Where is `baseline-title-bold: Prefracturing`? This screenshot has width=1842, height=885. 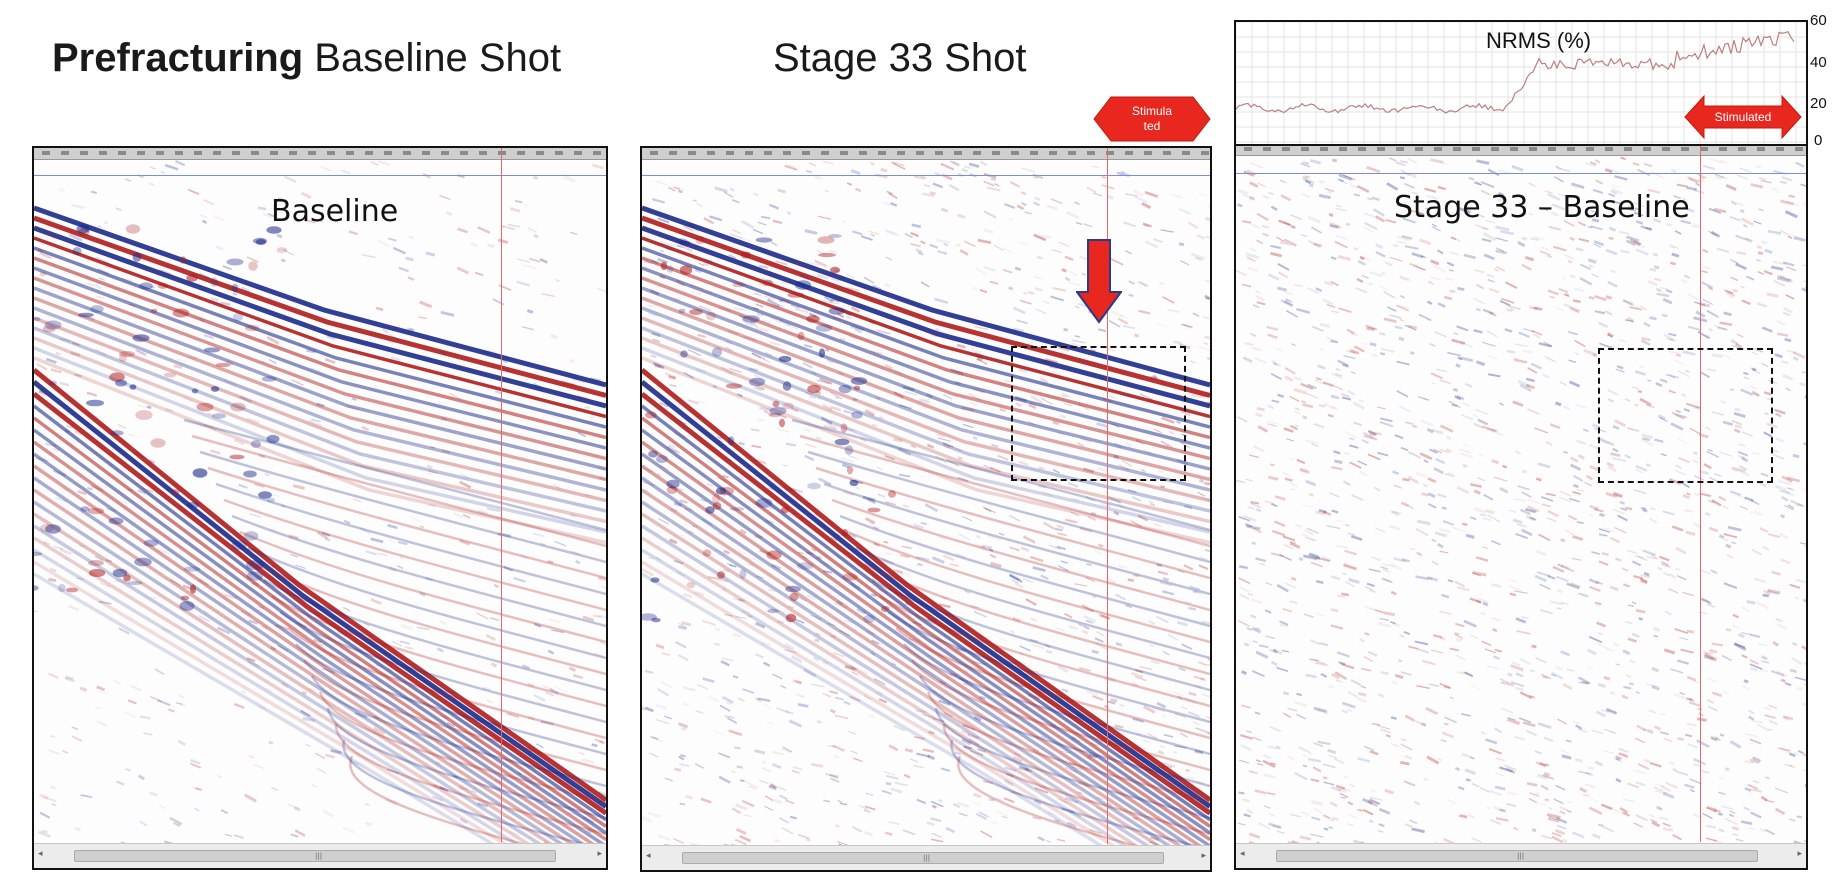 baseline-title-bold: Prefracturing is located at coordinates (178, 58).